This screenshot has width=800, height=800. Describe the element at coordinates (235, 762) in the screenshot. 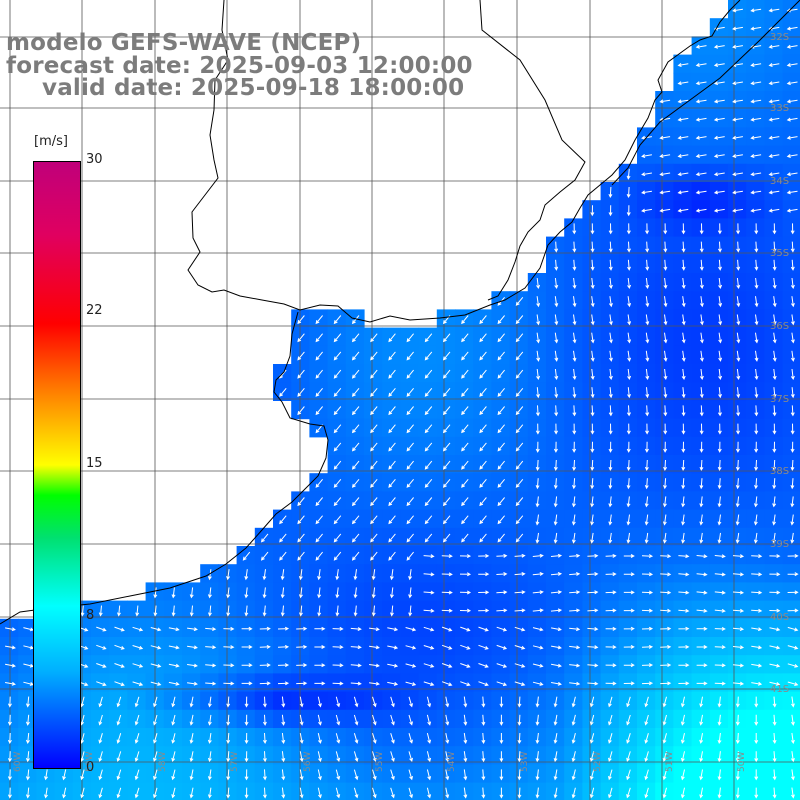

I see `longitude-label: 57W` at that location.